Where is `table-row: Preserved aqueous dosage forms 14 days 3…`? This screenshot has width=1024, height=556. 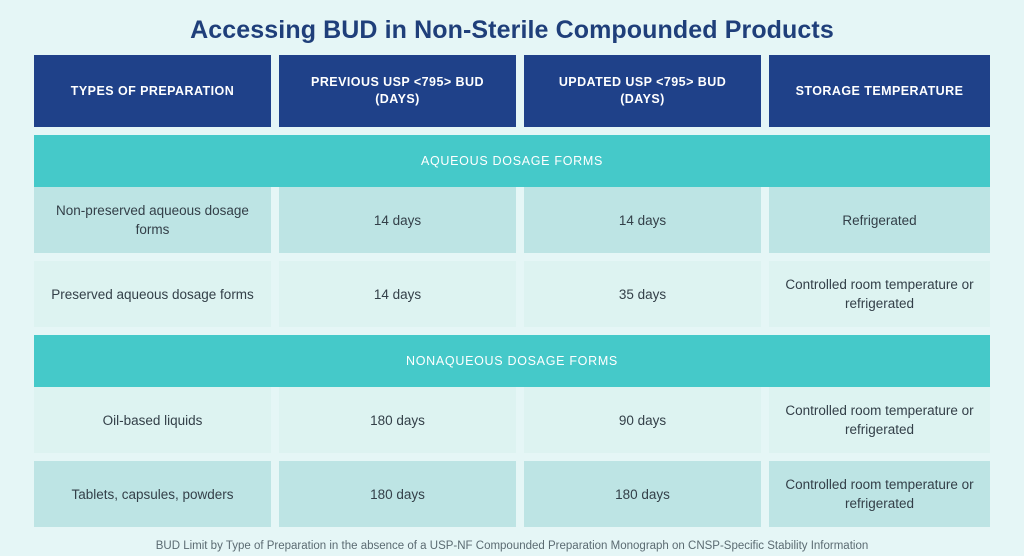
table-row: Preserved aqueous dosage forms 14 days 3… is located at coordinates (512, 294).